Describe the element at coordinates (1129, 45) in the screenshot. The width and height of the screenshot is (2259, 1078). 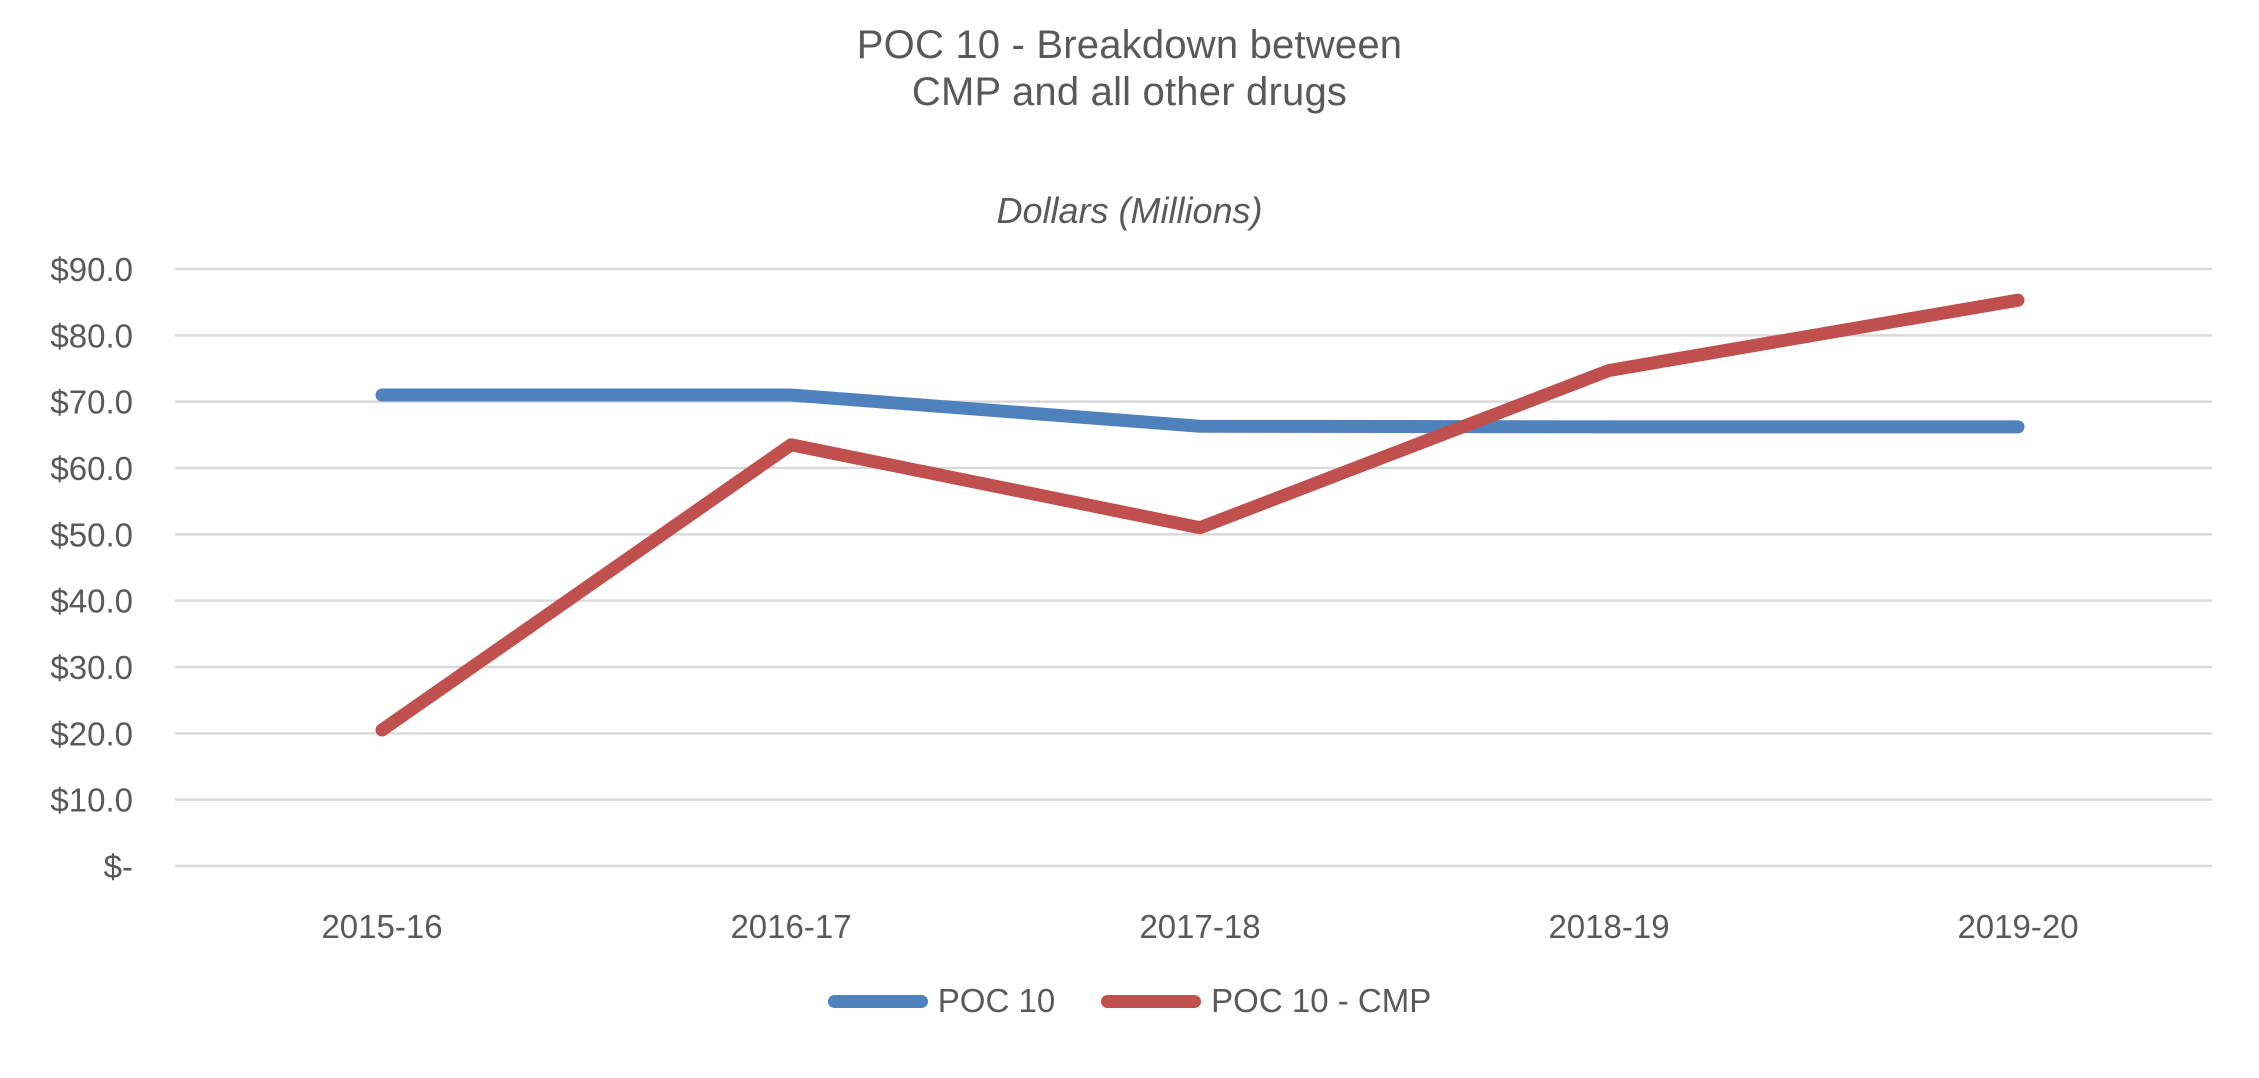
I see `chart-title-line-1: POC 10 - Breakdown between` at that location.